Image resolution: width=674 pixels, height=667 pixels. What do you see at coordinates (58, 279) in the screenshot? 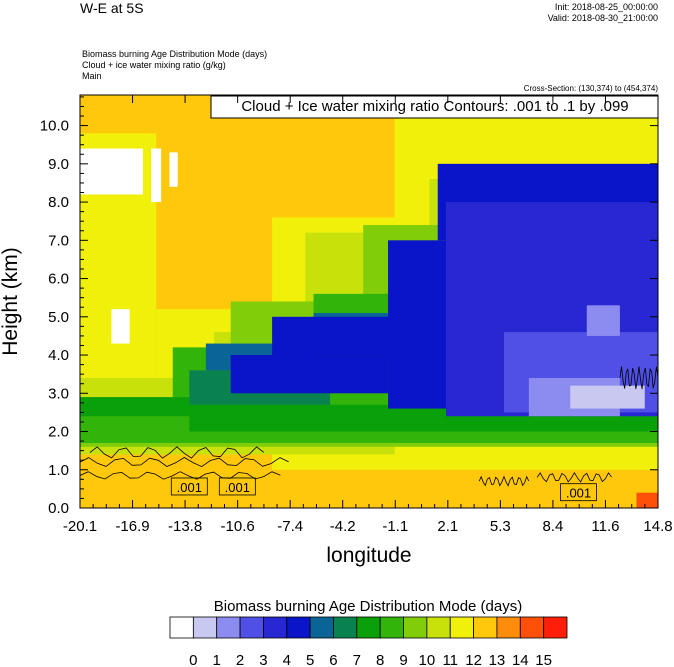
I see `y-tick-label: 6.0` at bounding box center [58, 279].